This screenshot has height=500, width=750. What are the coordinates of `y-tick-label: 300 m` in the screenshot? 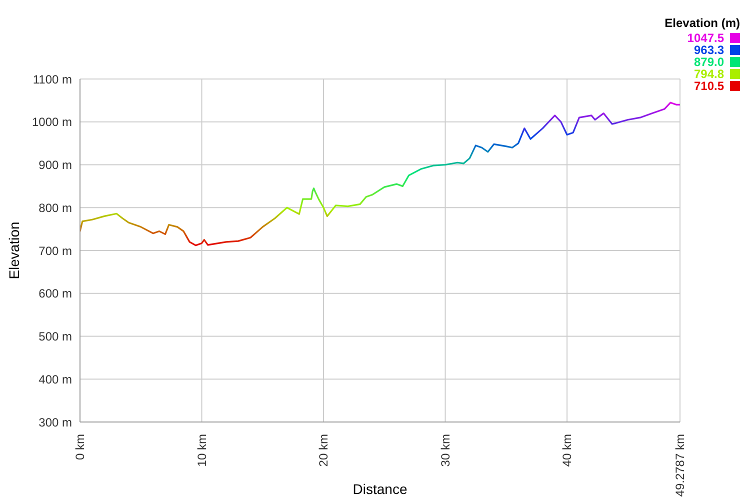 It's located at (55, 422).